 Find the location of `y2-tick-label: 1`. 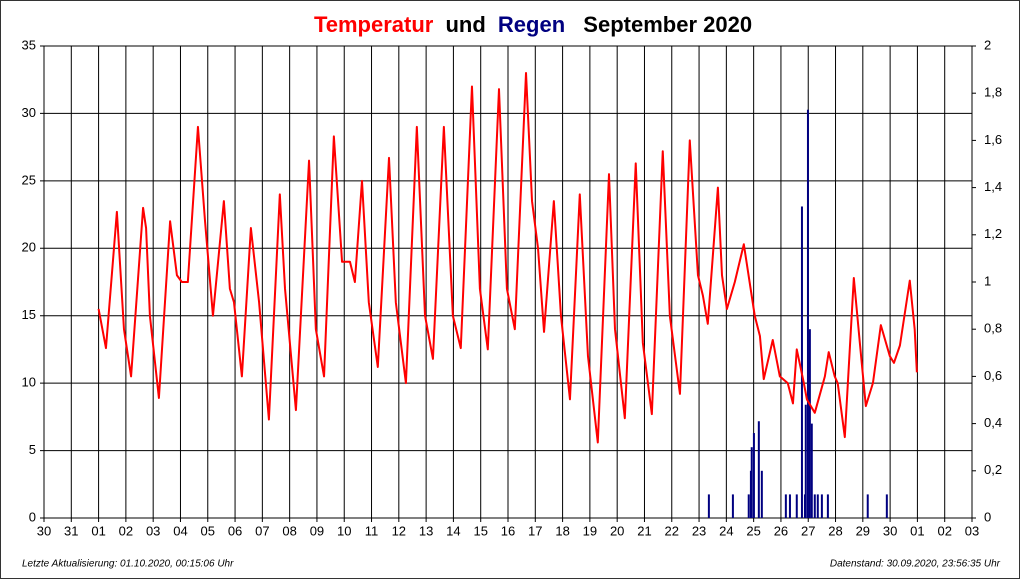

y2-tick-label: 1 is located at coordinates (987, 280).